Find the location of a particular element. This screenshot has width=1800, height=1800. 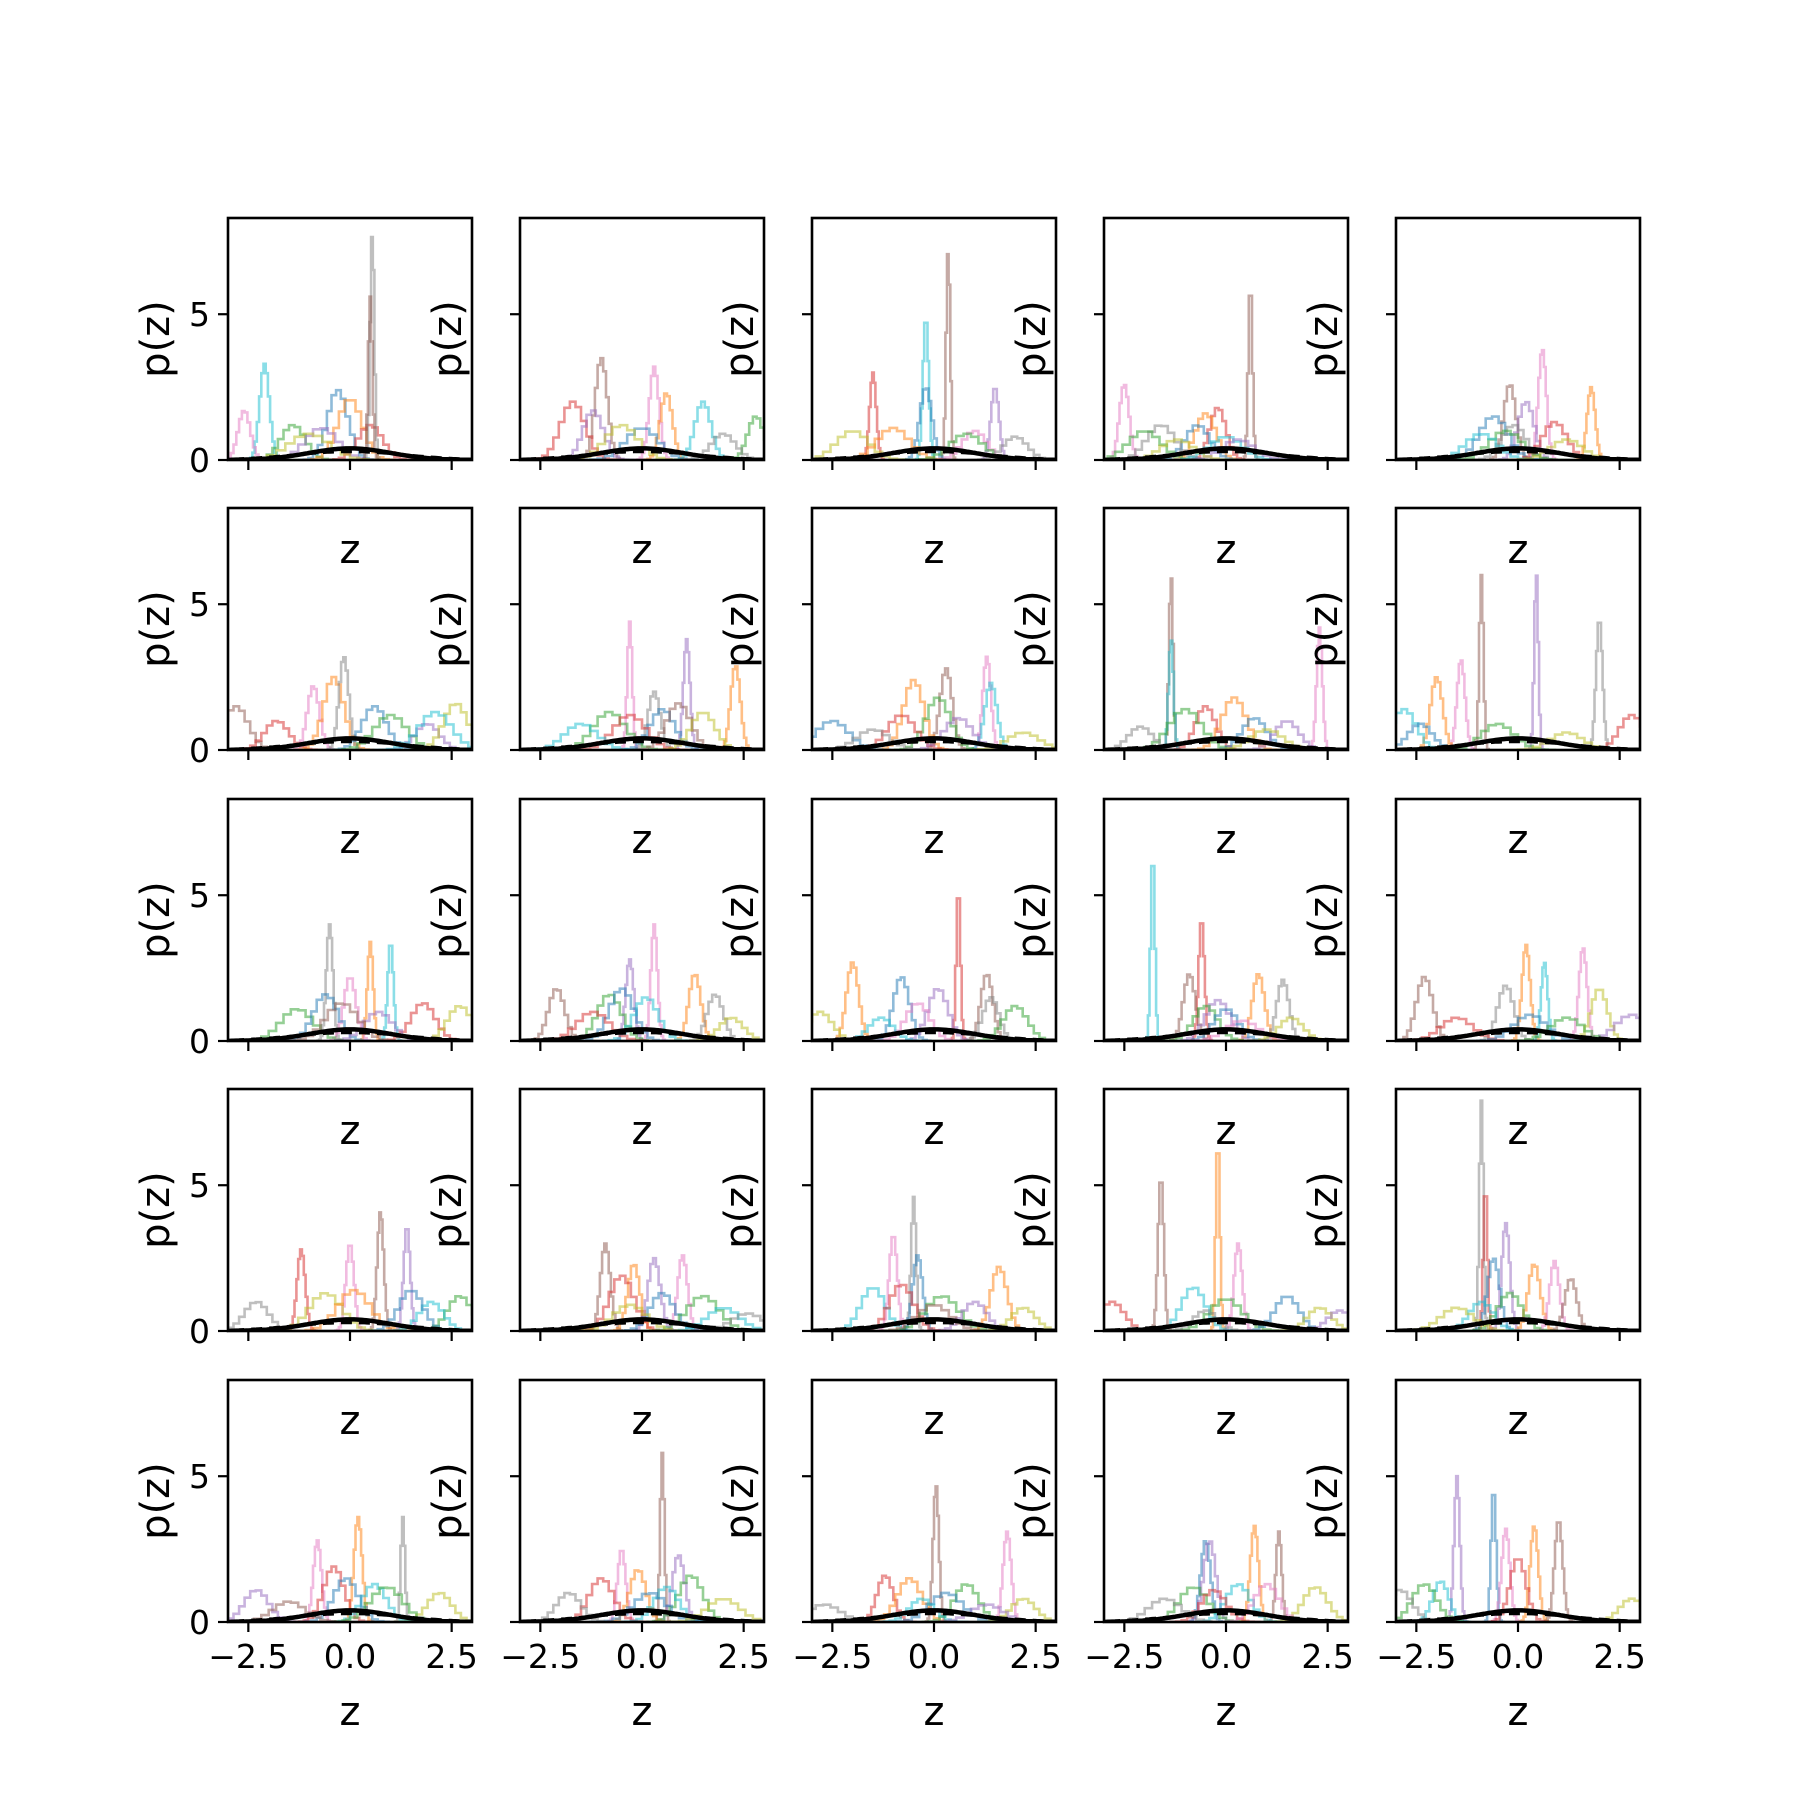

subplot-r1-c4: z p(z) is located at coordinates (1471, 684).